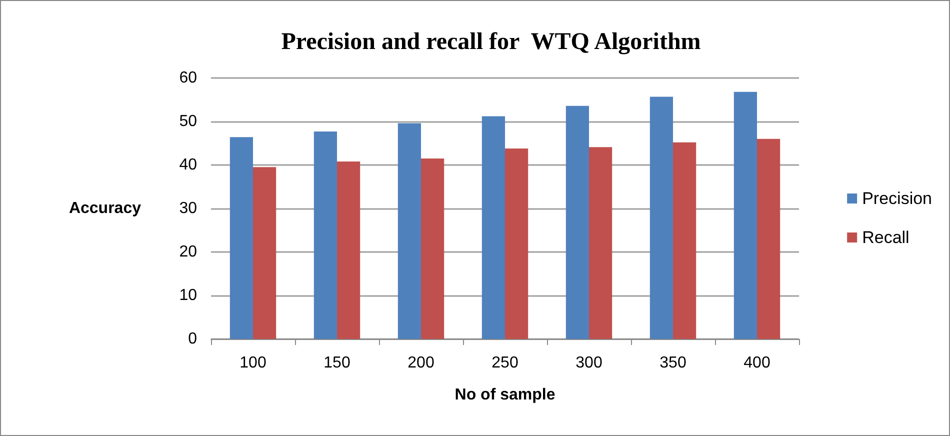 The width and height of the screenshot is (950, 436). I want to click on x-tick-label: 100, so click(253, 363).